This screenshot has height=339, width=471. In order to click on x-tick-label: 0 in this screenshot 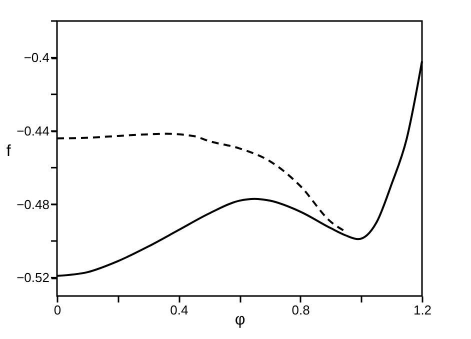, I will do `click(58, 310)`.